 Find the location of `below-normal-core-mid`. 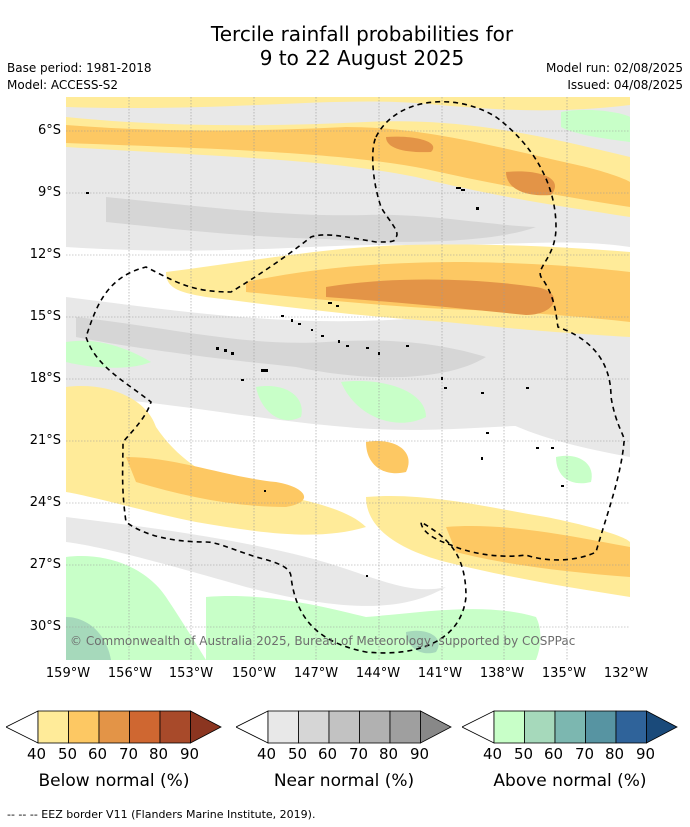

below-normal-core-mid is located at coordinates (440, 297).